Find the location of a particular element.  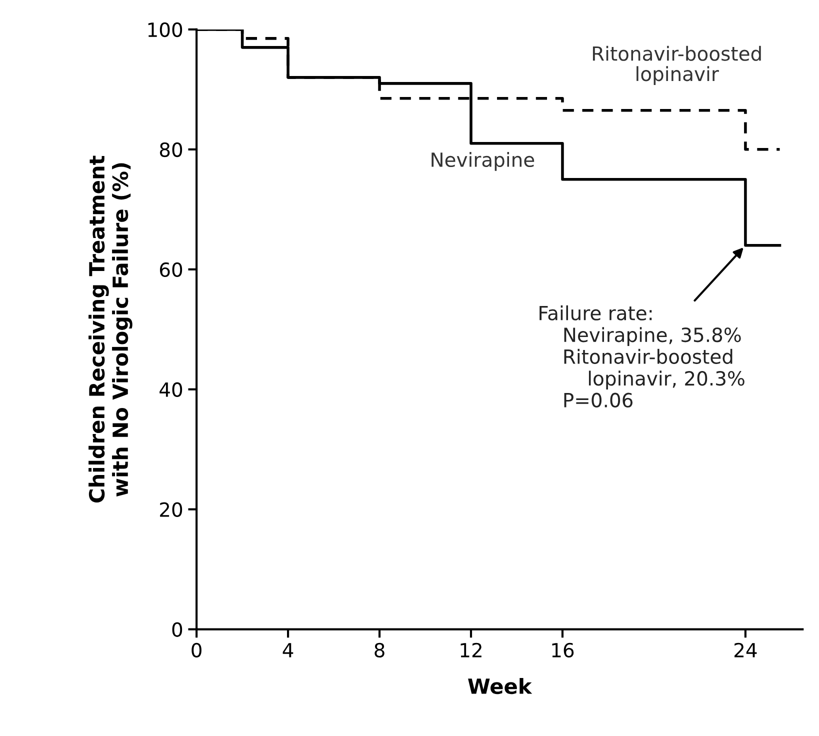

y-tick-label: 20 is located at coordinates (171, 509).